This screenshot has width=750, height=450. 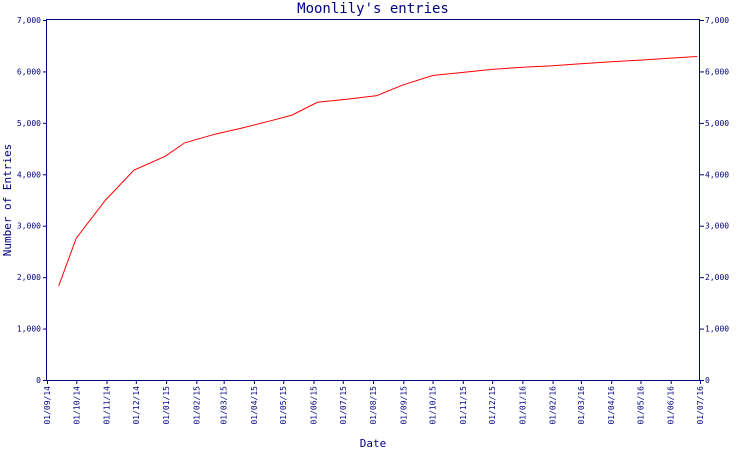 I want to click on x-tick-label: 01/04/16, so click(x=611, y=405).